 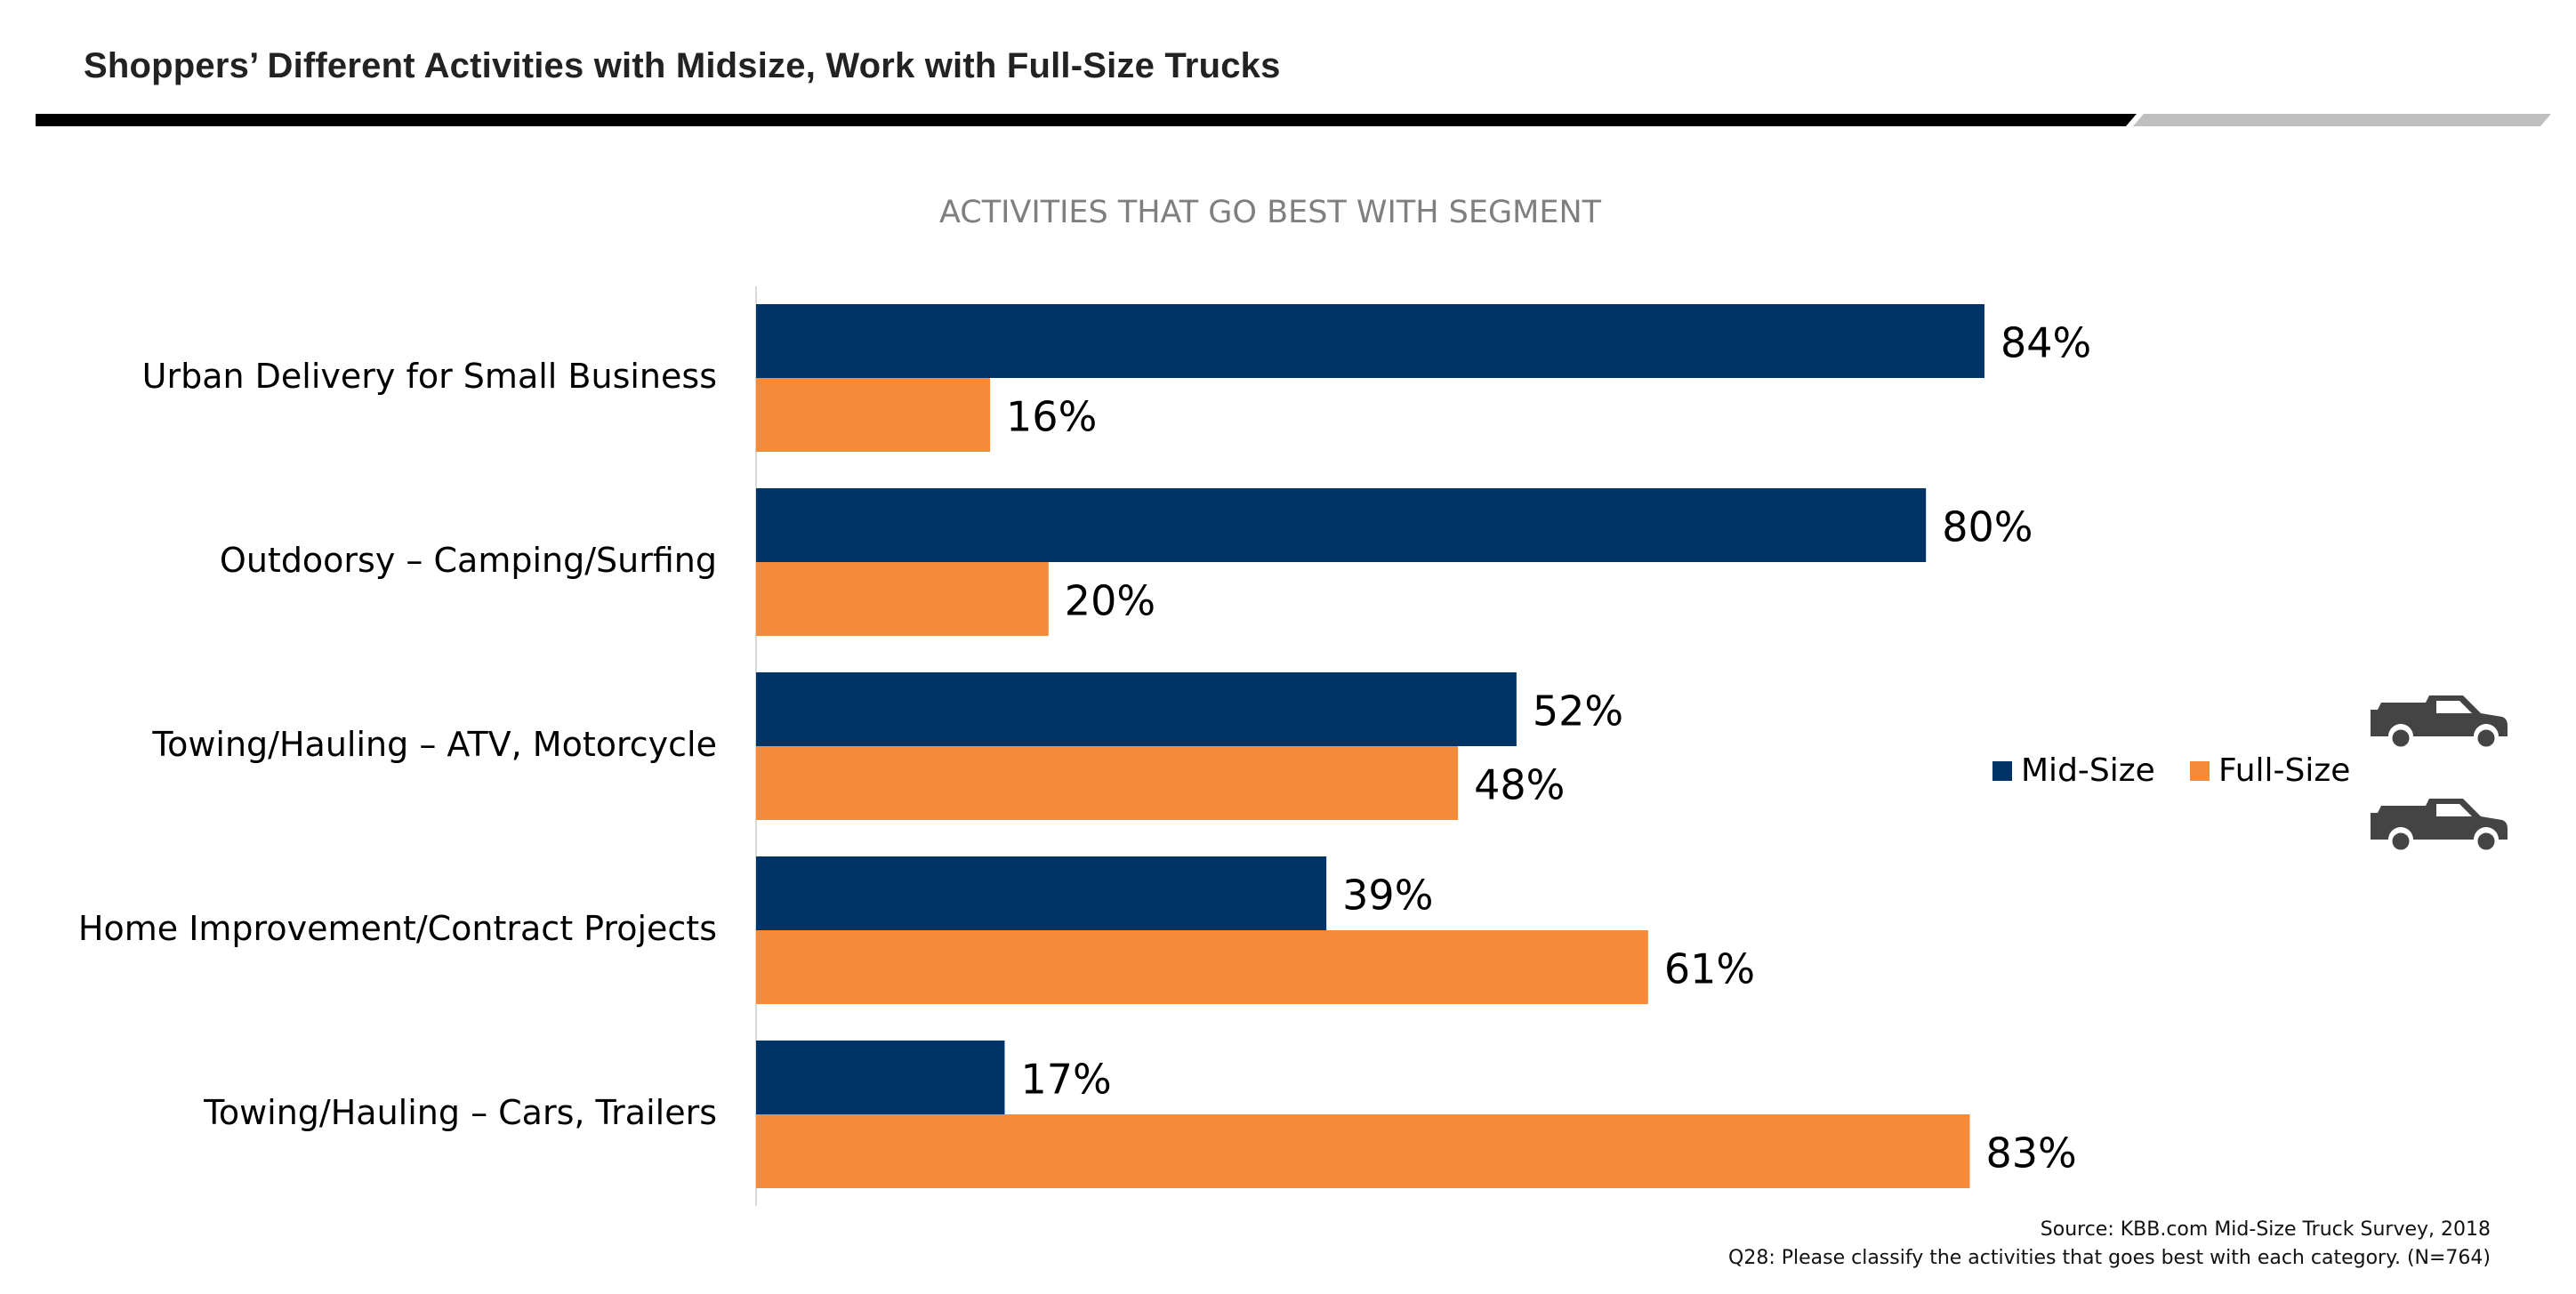 What do you see at coordinates (2171, 770) in the screenshot?
I see `legend: Mid-Size Full-Size` at bounding box center [2171, 770].